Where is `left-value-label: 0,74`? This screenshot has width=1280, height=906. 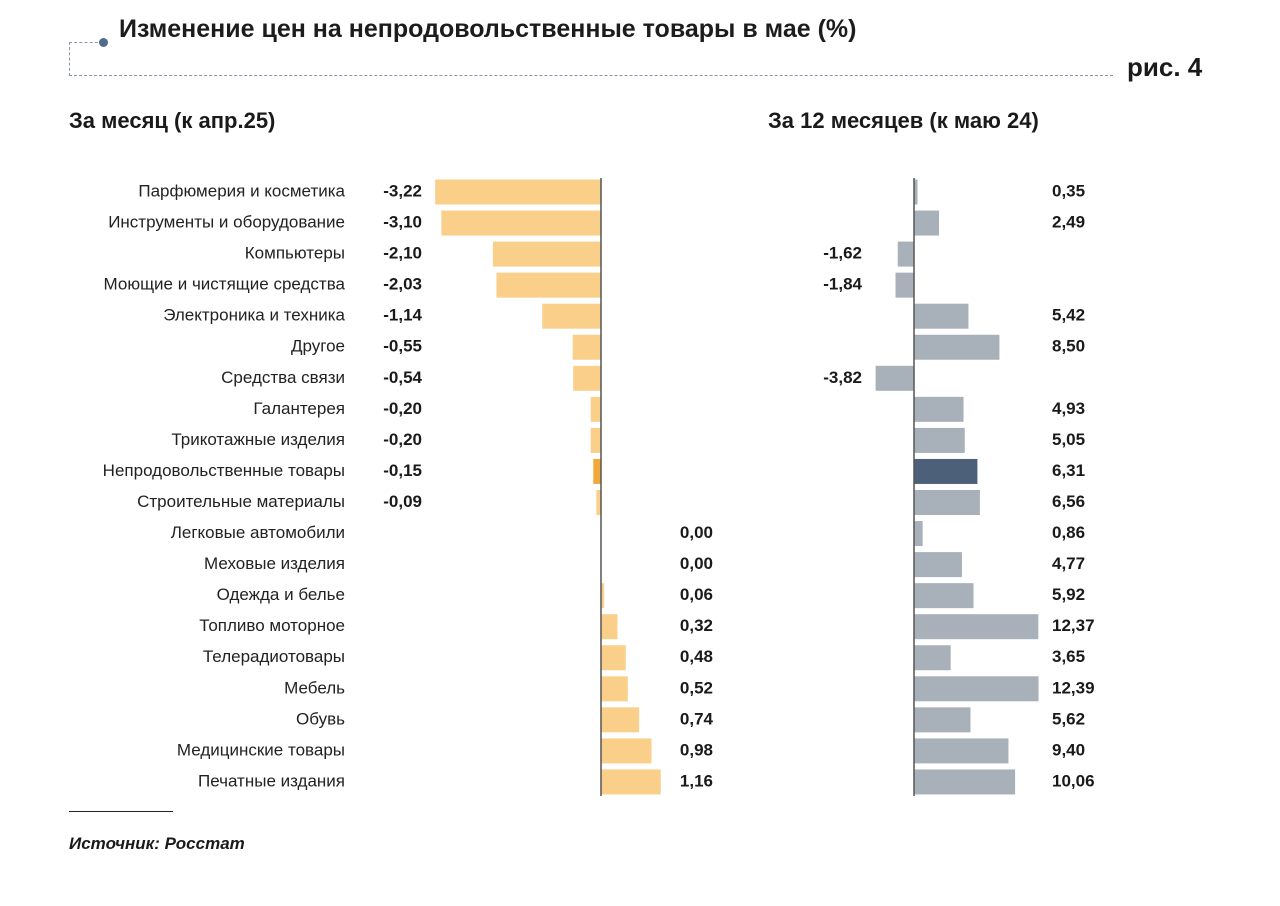 left-value-label: 0,74 is located at coordinates (697, 718).